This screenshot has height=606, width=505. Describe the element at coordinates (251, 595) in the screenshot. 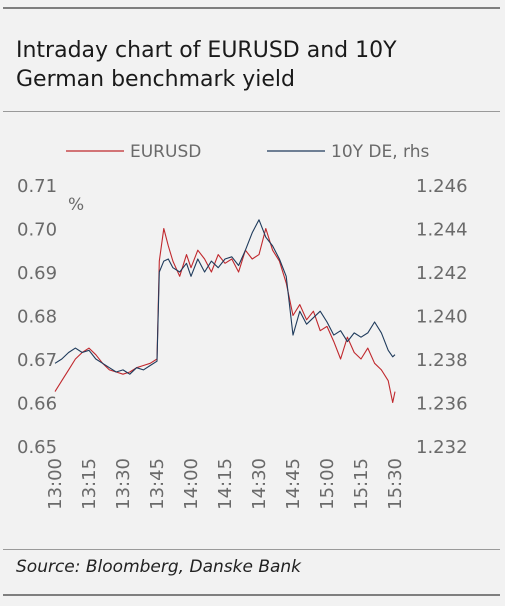

I see `bottom-rule` at that location.